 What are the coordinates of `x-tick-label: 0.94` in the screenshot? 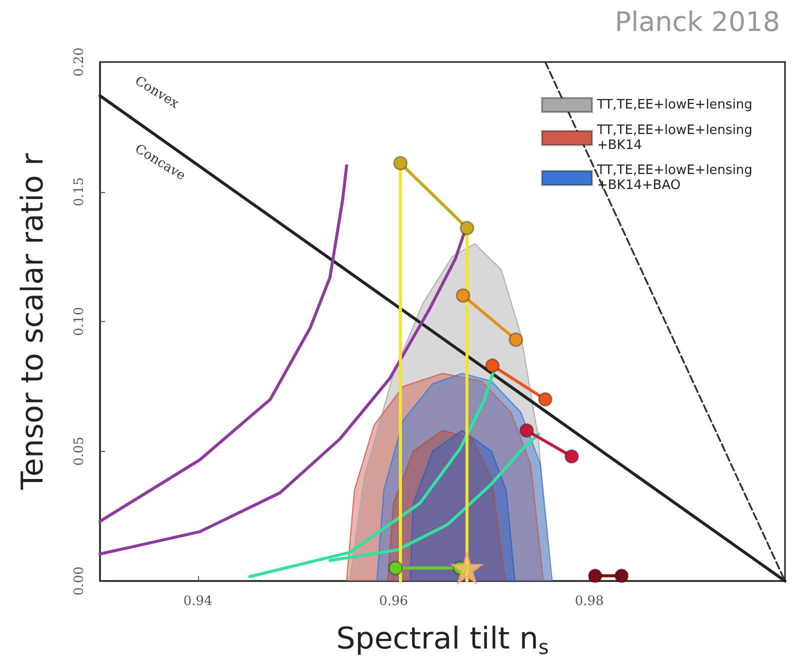 It's located at (197, 601).